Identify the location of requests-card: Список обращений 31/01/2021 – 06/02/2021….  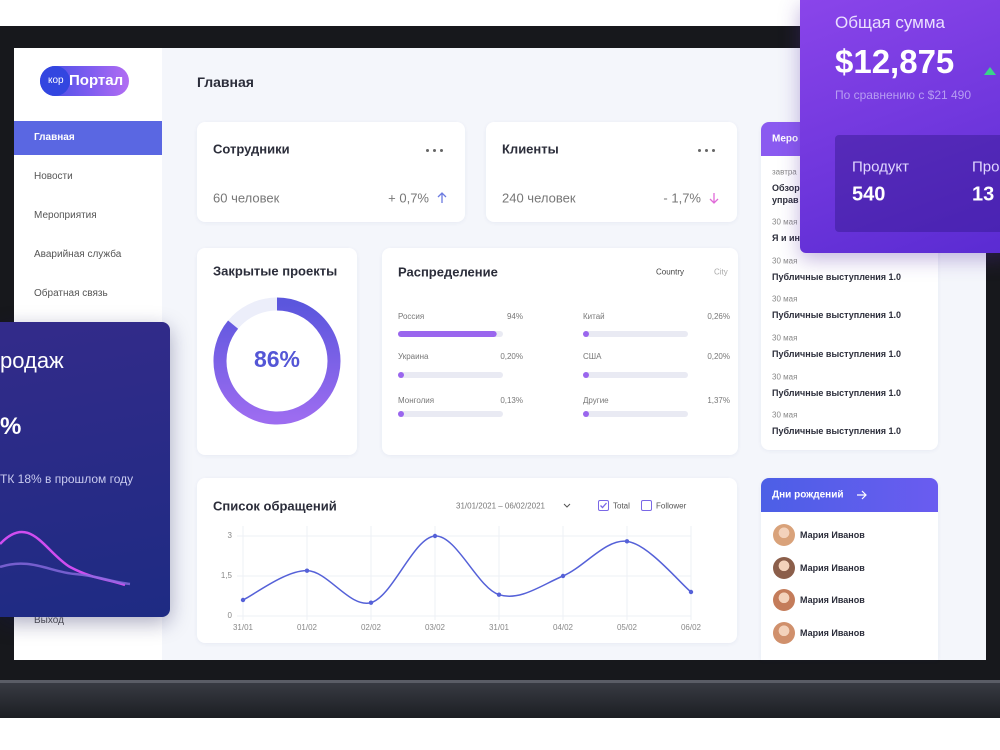
(467, 560).